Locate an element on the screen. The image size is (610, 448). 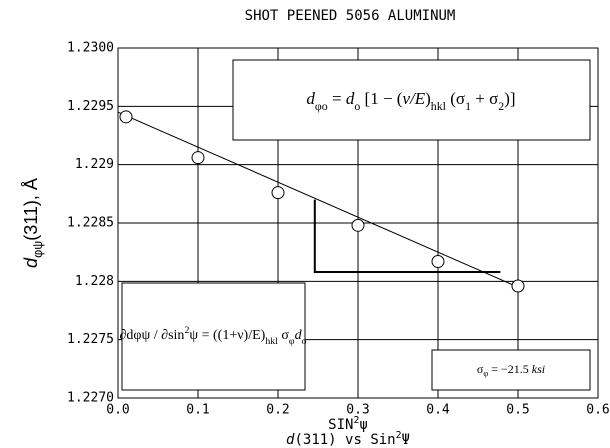
label-part: 1 is located at coordinates (468, 106).